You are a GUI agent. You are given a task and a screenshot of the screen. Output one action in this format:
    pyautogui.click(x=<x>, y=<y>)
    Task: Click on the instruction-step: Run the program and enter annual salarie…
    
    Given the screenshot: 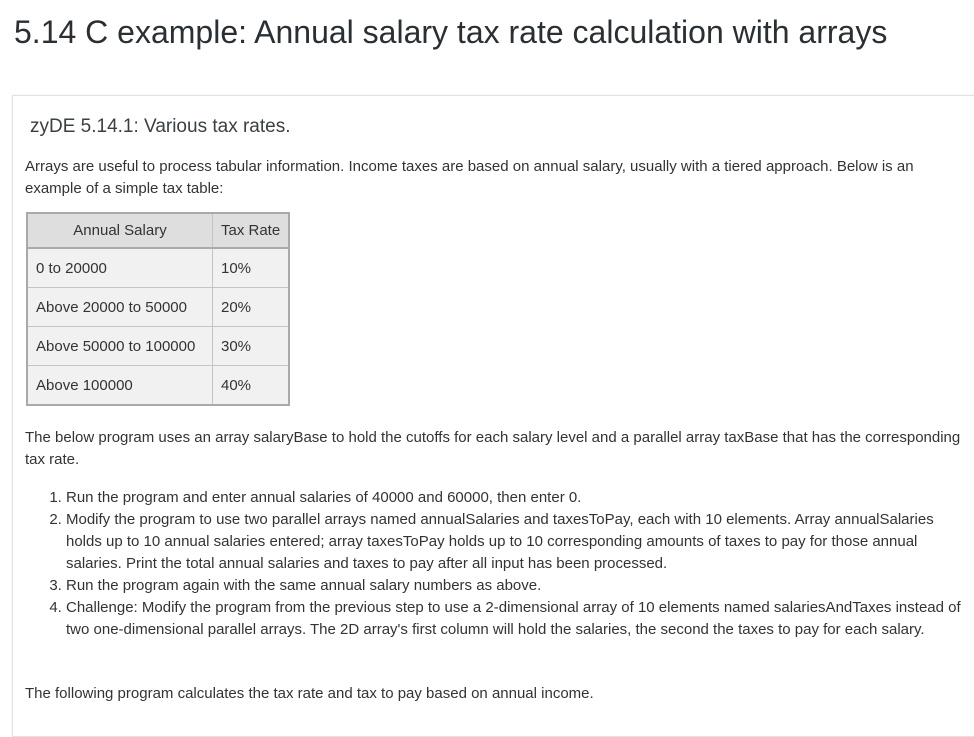 What is the action you would take?
    pyautogui.click(x=518, y=498)
    